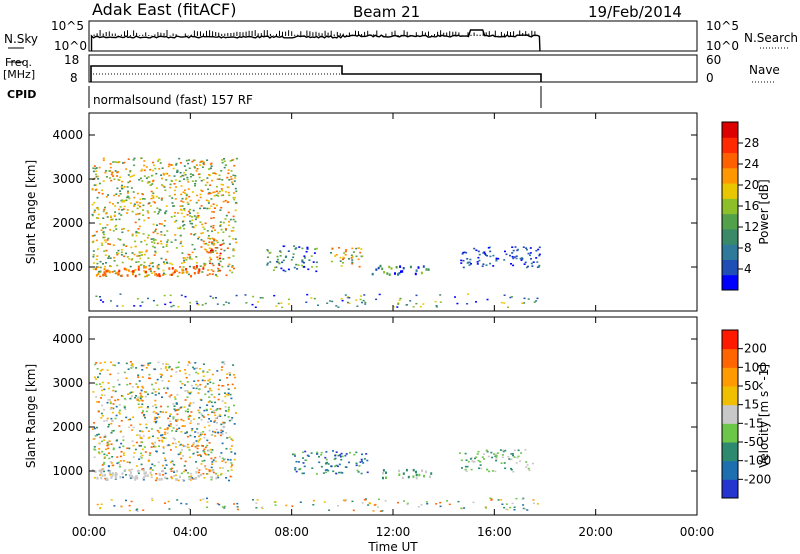 This screenshot has height=554, width=800. What do you see at coordinates (730, 377) in the screenshot?
I see `velBar-swatch` at bounding box center [730, 377].